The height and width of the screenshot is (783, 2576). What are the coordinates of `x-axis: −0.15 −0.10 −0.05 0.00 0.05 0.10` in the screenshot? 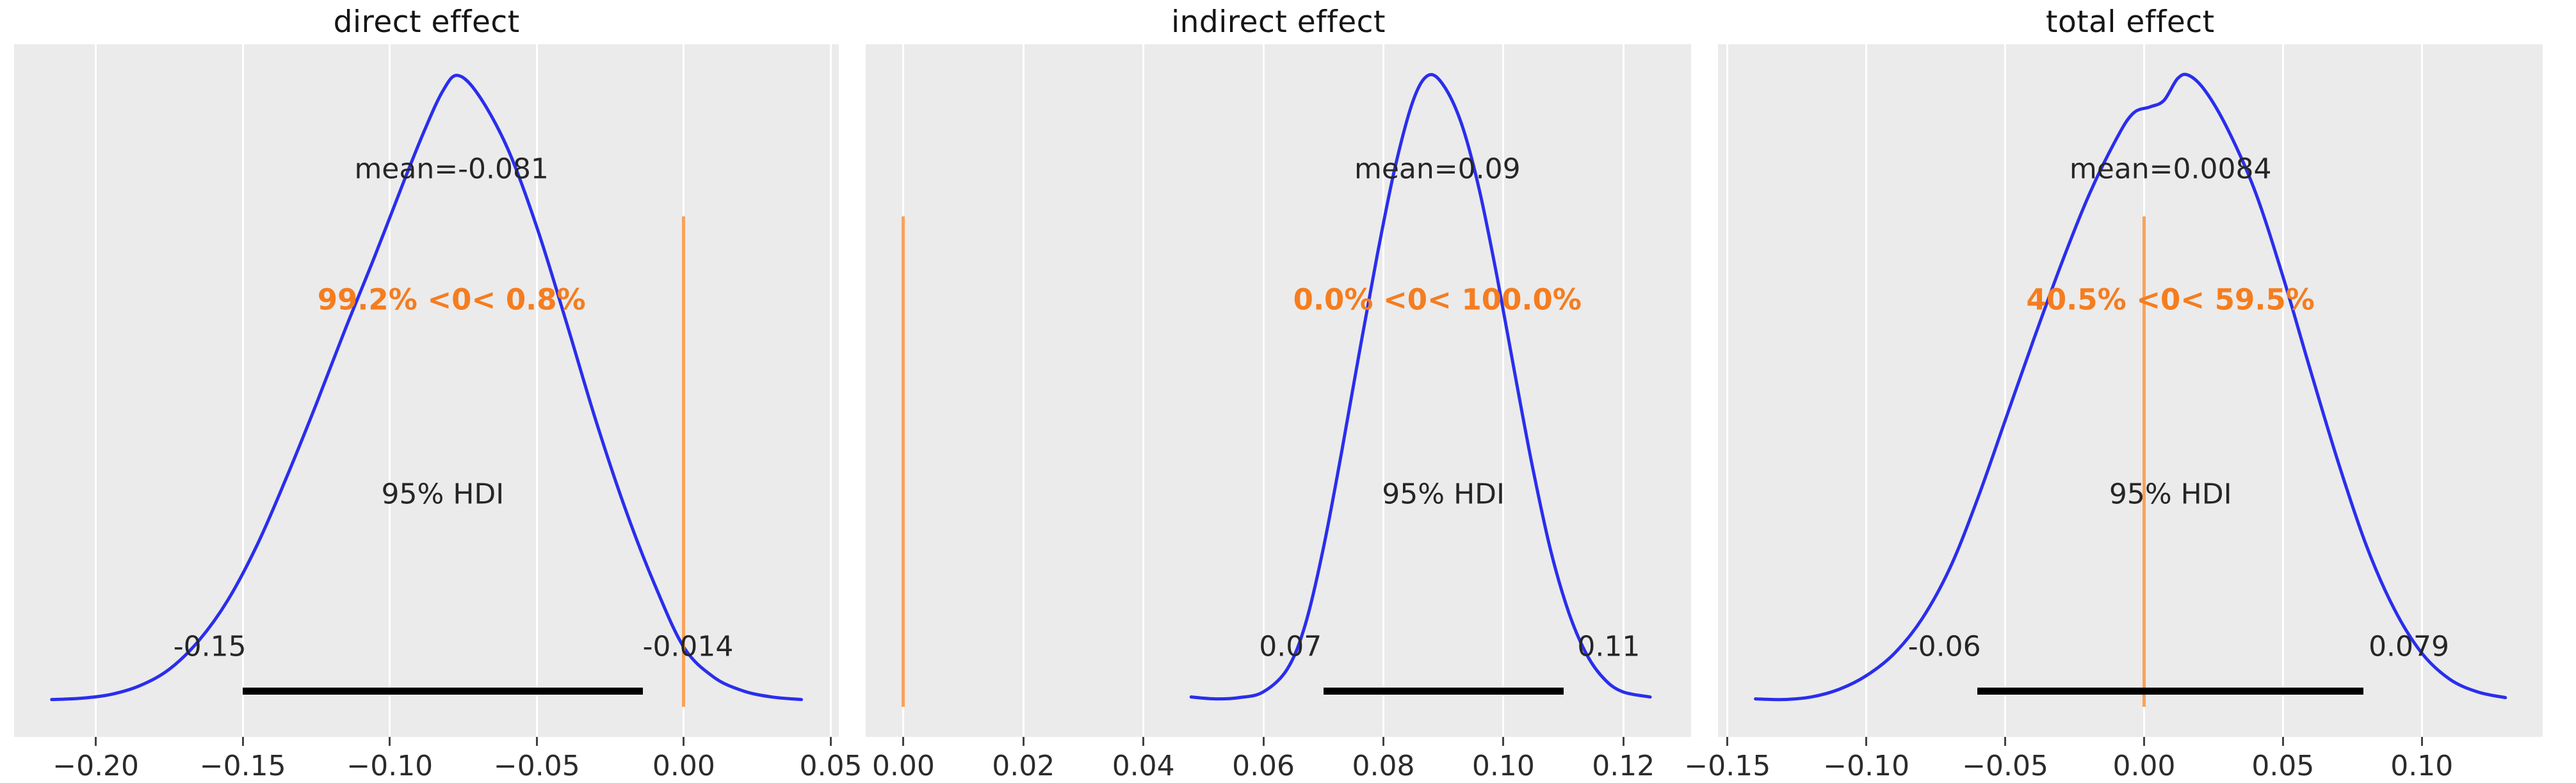 It's located at (2113, 760).